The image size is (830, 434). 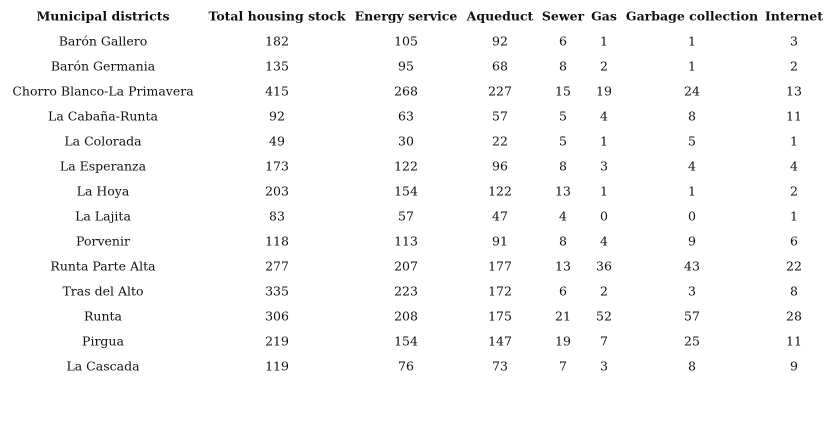 I want to click on cell-value: 219, so click(x=277, y=341).